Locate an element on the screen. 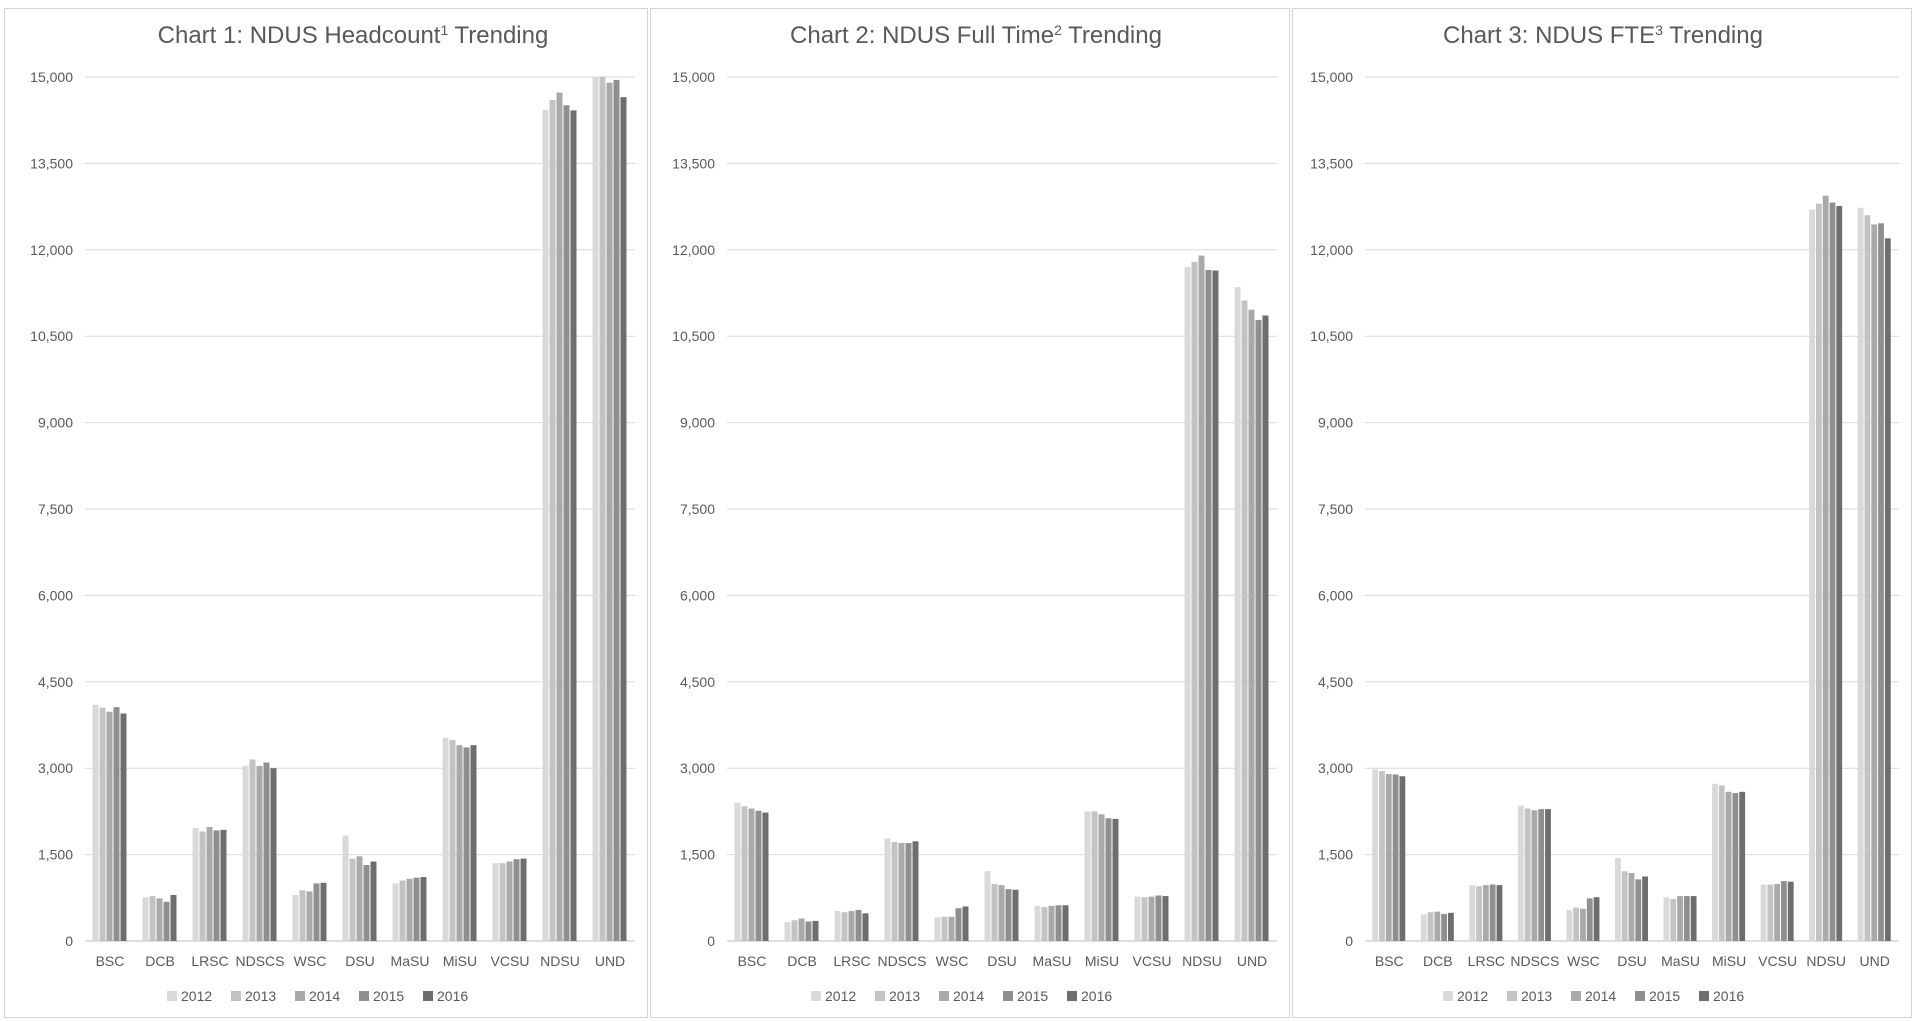 The image size is (1916, 1021). y-tick-label: 0 is located at coordinates (69, 941).